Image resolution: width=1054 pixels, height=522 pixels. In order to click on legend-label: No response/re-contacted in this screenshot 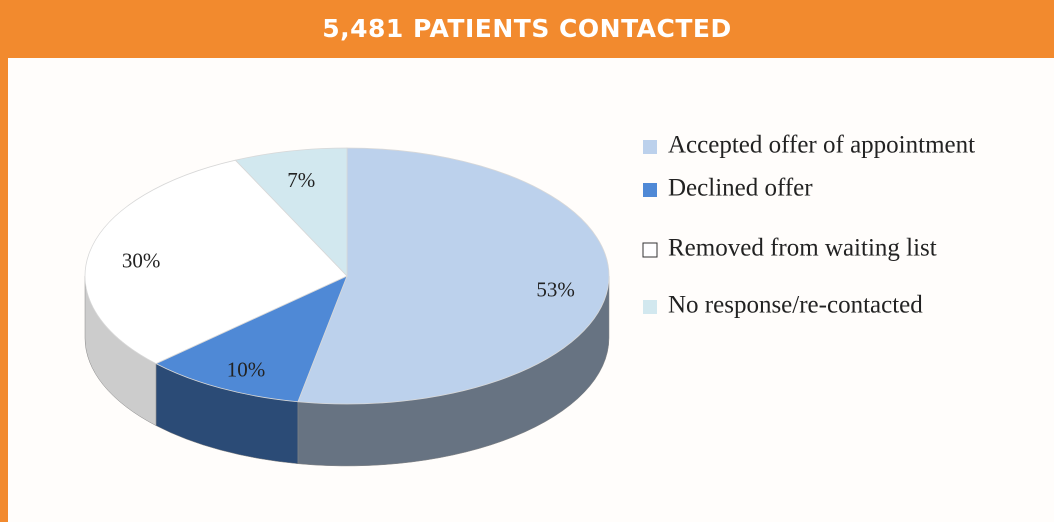, I will do `click(795, 305)`.